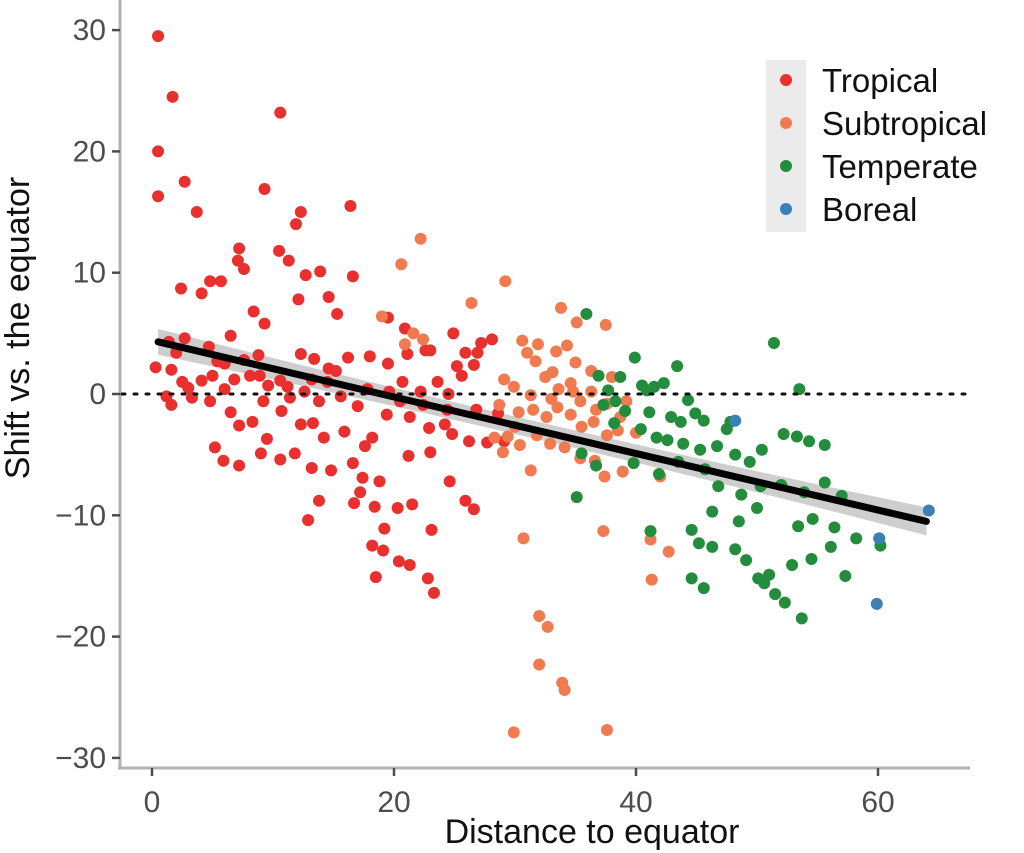  What do you see at coordinates (152, 802) in the screenshot?
I see `x-tick-label: 0` at bounding box center [152, 802].